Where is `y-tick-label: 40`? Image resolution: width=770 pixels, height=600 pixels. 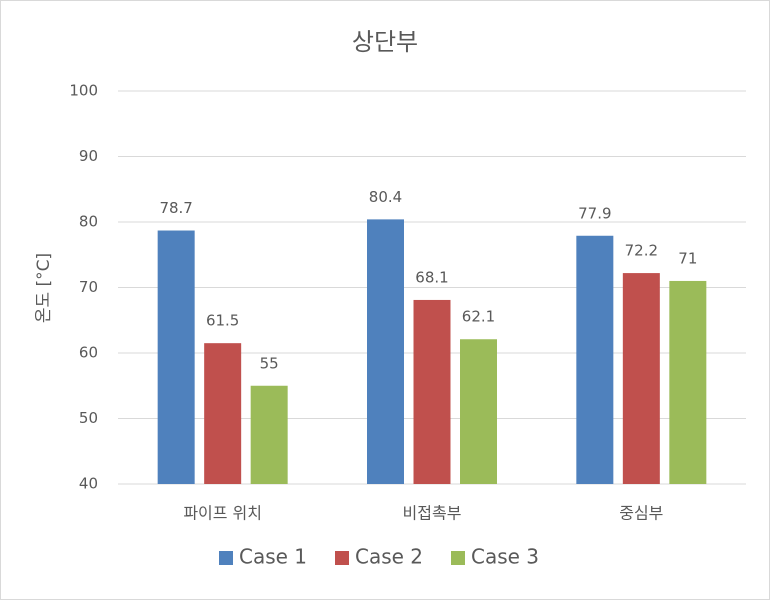
y-tick-label: 40 is located at coordinates (88, 484).